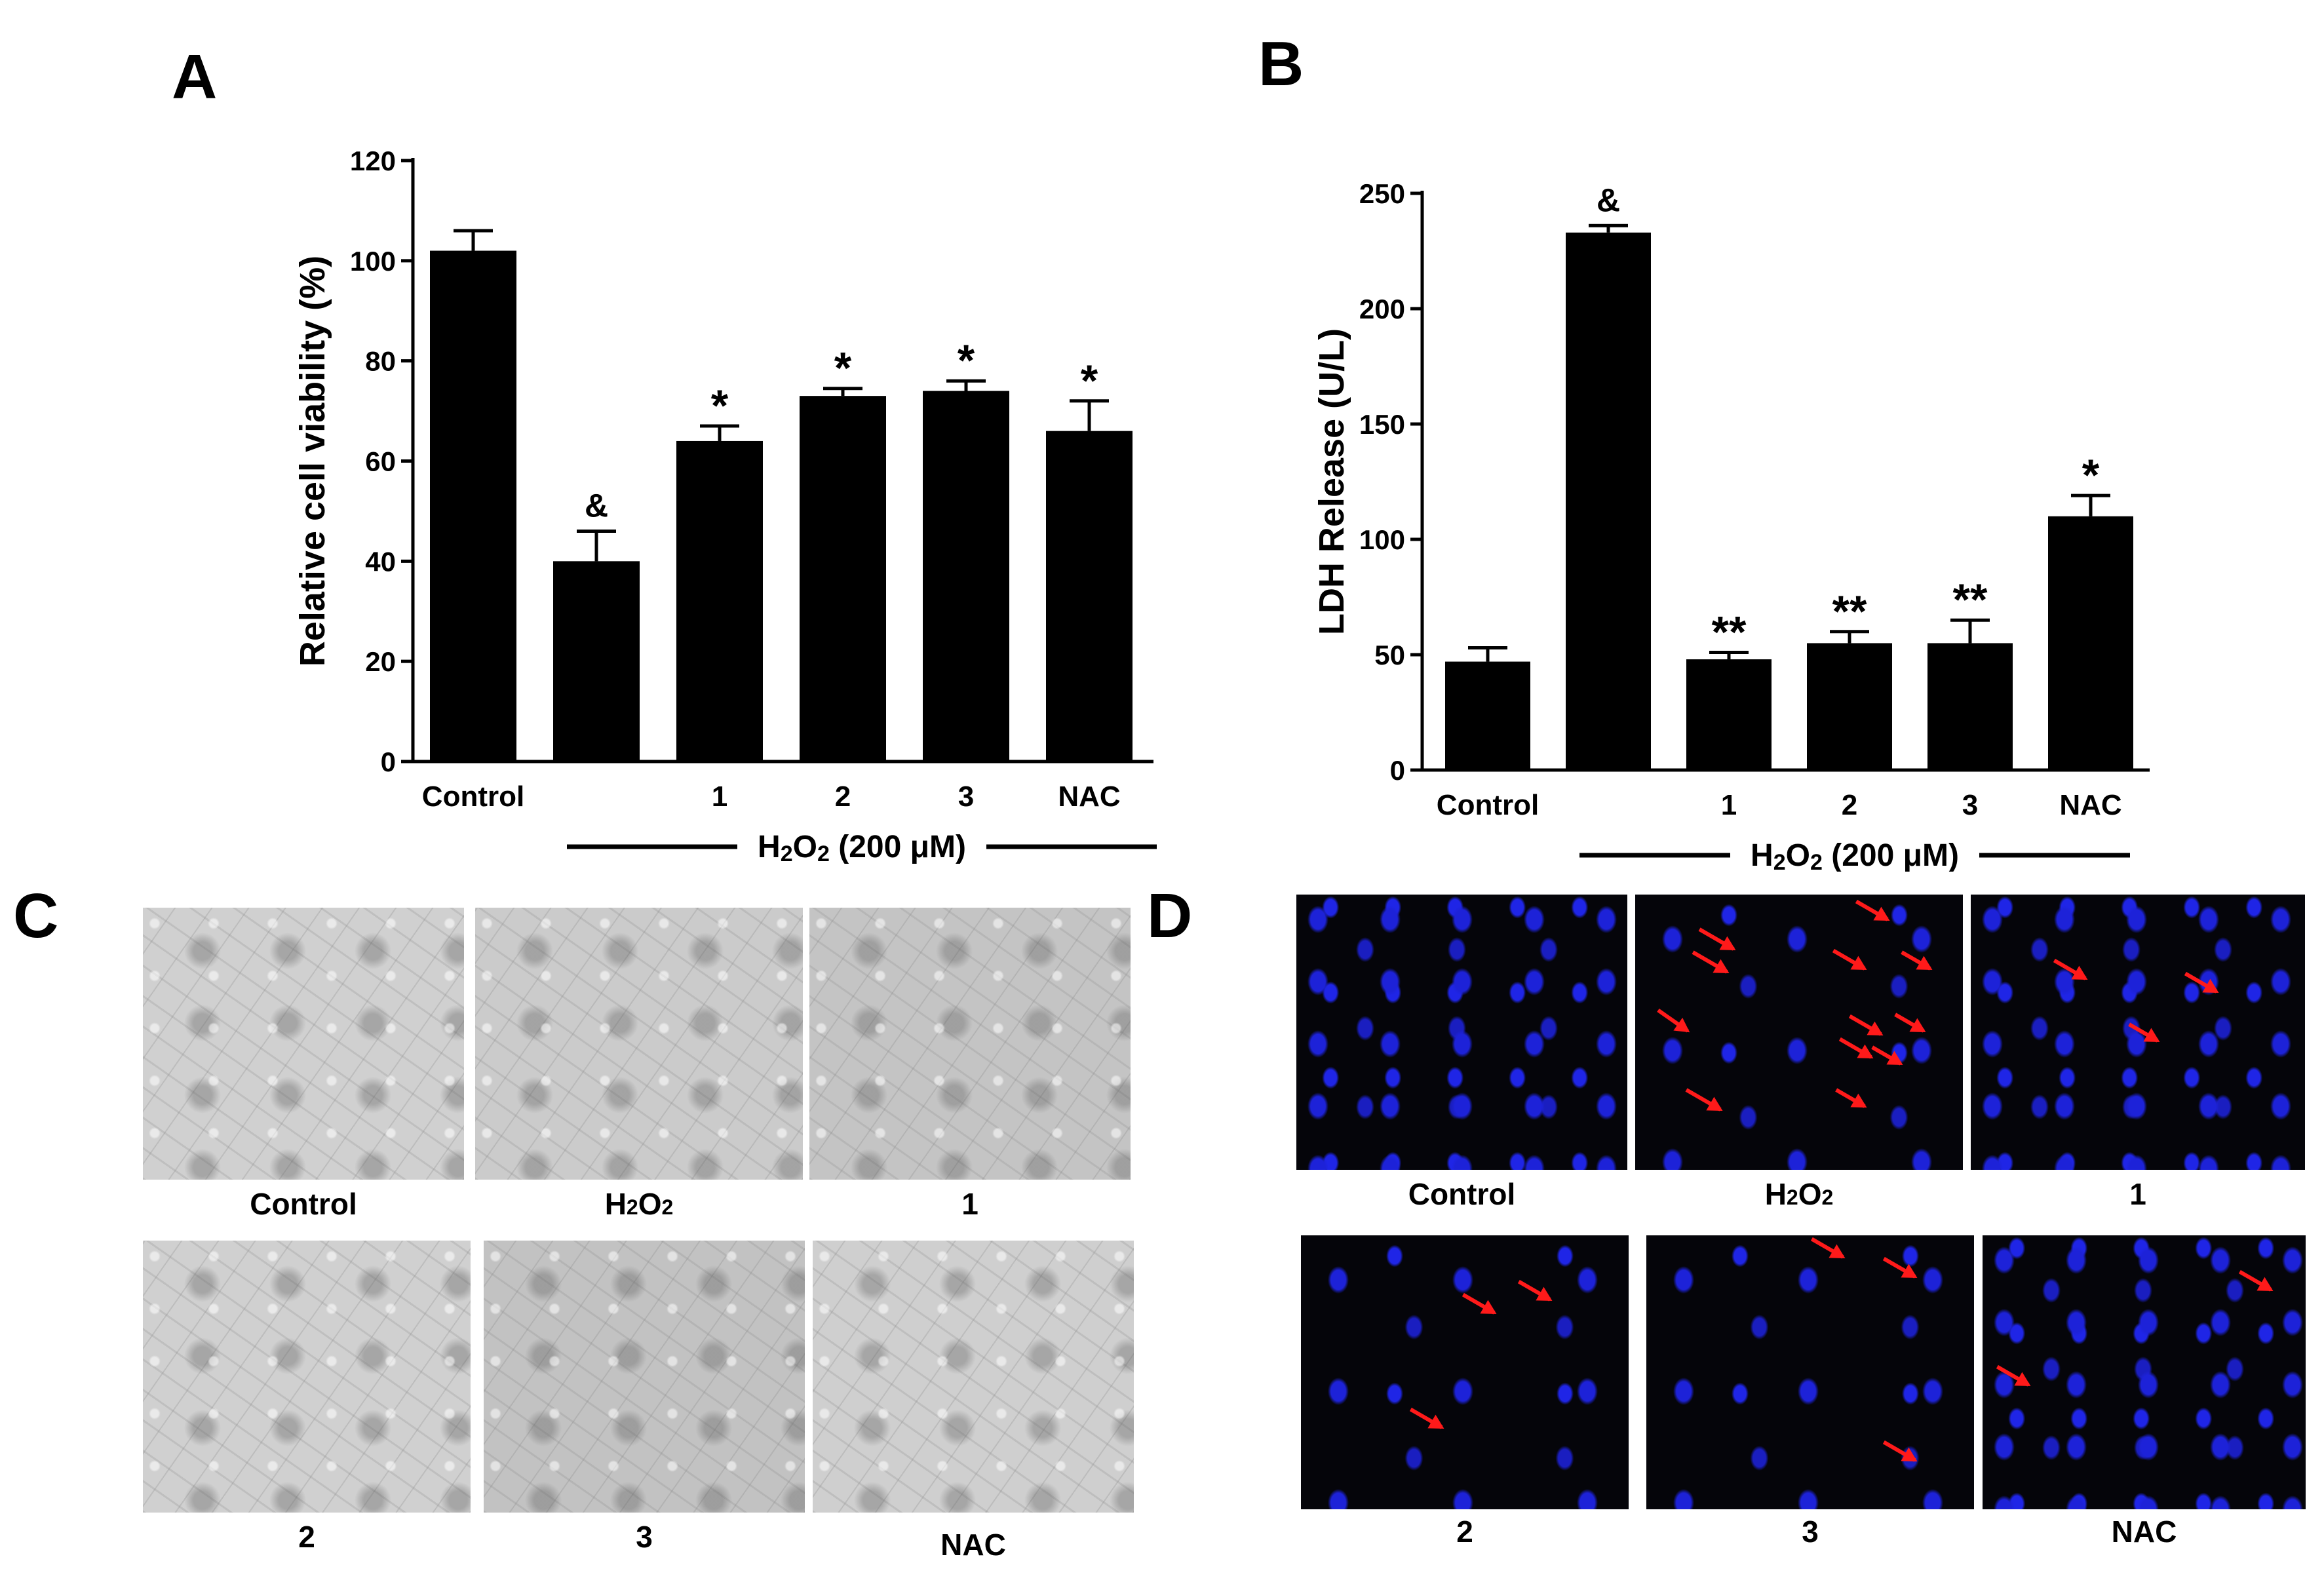  What do you see at coordinates (1382, 539) in the screenshot?
I see `chart-b-y-tick-label: 100` at bounding box center [1382, 539].